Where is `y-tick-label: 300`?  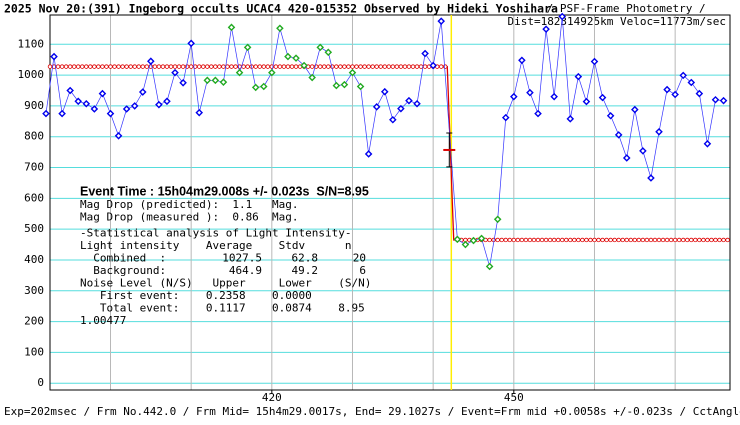 y-tick-label: 300 is located at coordinates (34, 290).